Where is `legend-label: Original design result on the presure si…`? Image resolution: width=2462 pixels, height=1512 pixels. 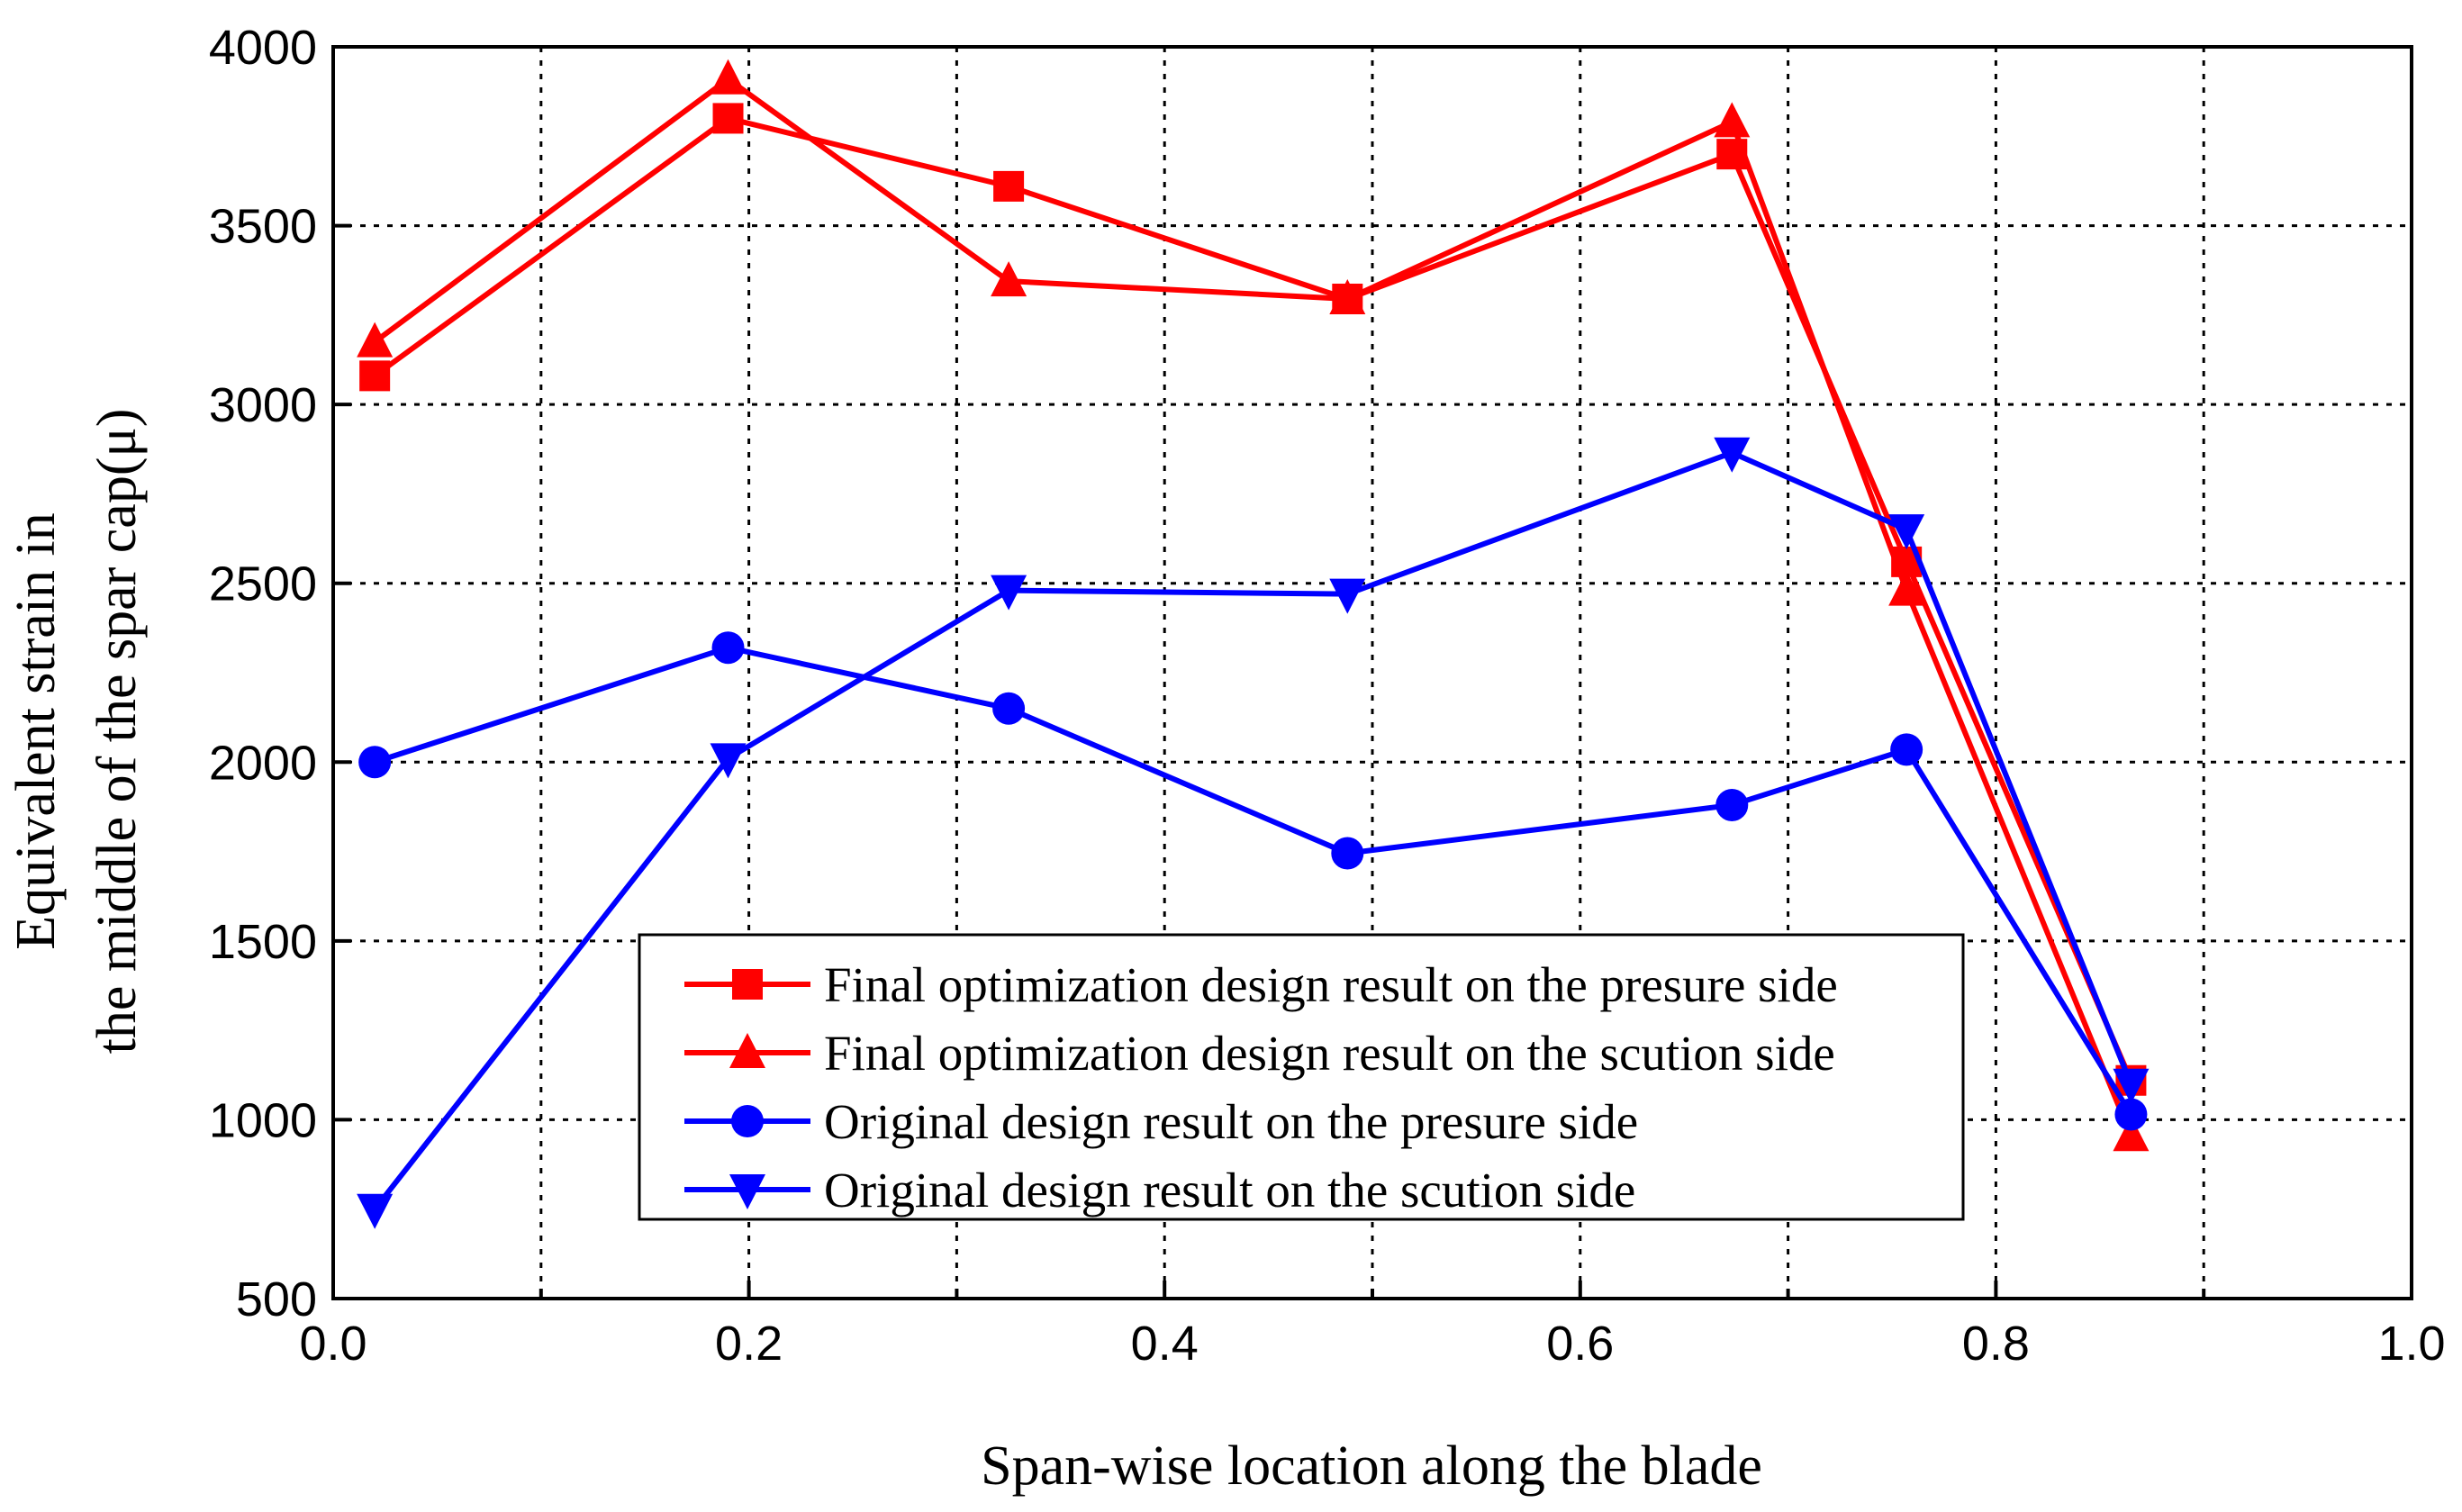
legend-label: Original design result on the presure si… is located at coordinates (1231, 1121).